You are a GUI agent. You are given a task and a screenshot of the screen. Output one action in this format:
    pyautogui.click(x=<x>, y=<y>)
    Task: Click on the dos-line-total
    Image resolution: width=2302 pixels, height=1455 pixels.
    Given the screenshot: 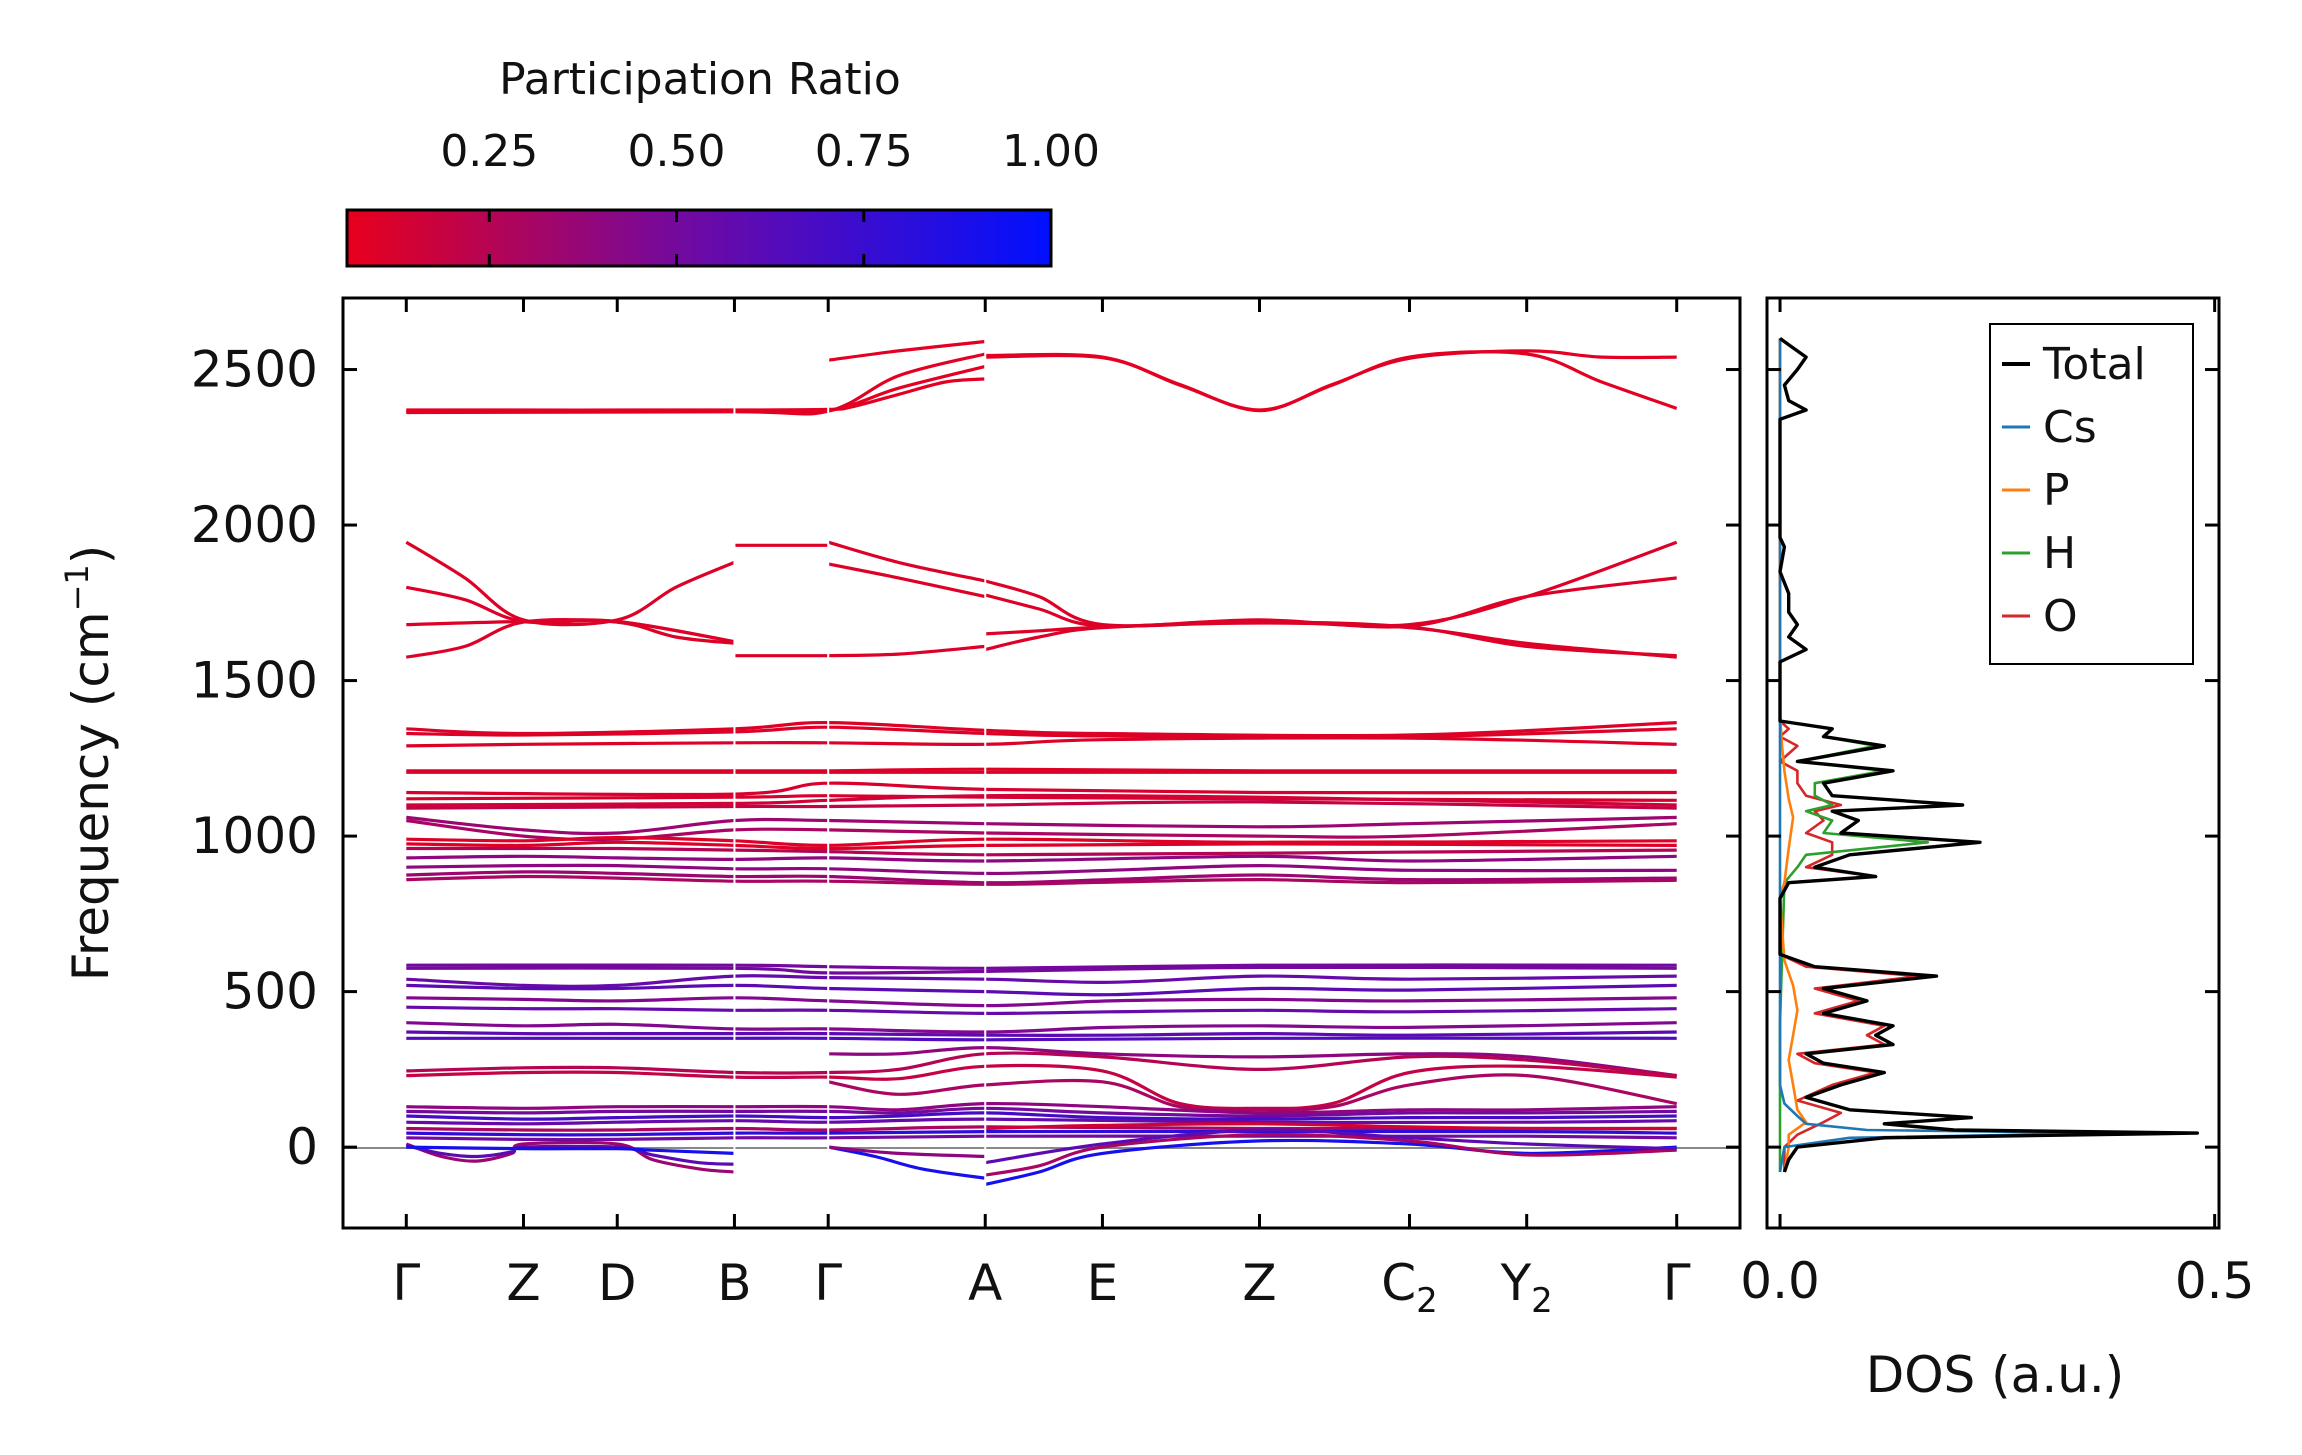 What is the action you would take?
    pyautogui.click(x=1988, y=755)
    